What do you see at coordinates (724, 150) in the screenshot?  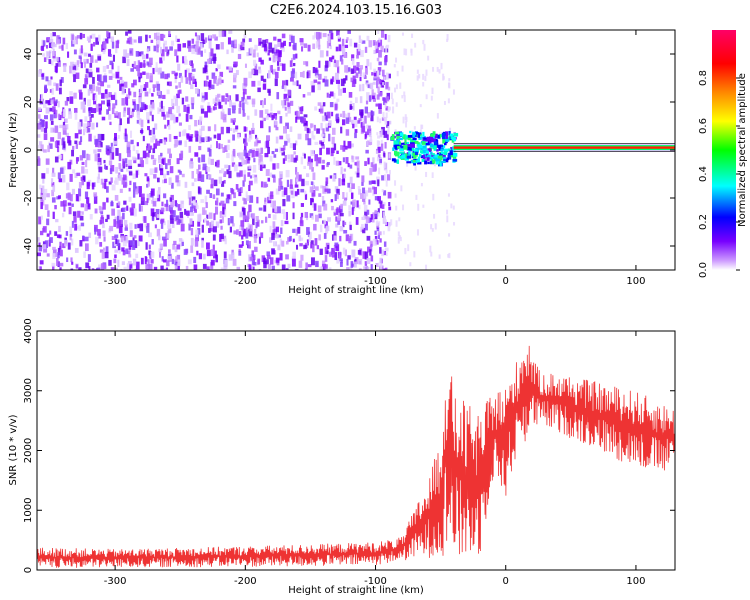 I see `colorbar-gradient` at bounding box center [724, 150].